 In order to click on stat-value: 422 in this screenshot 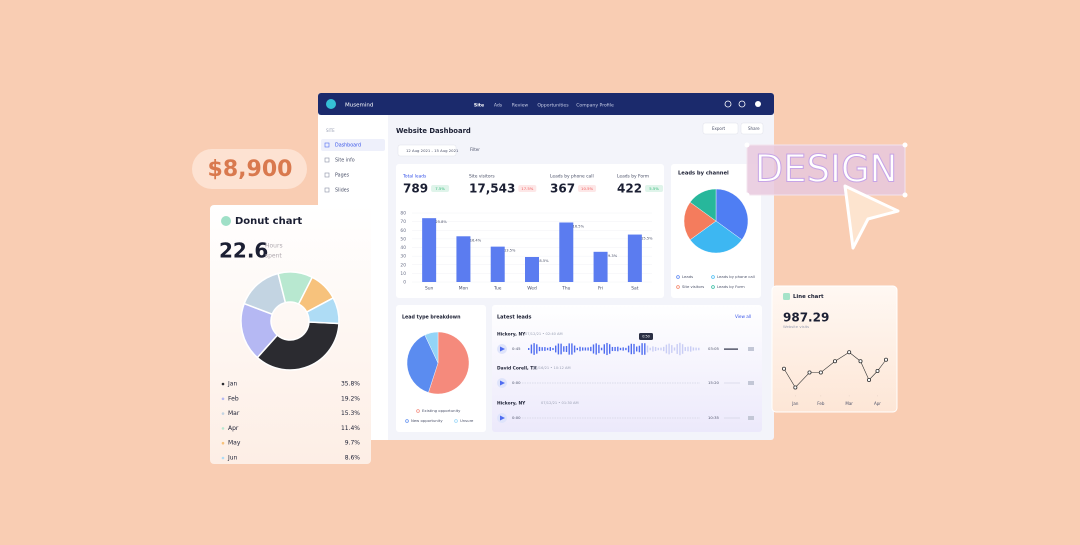, I will do `click(629, 189)`.